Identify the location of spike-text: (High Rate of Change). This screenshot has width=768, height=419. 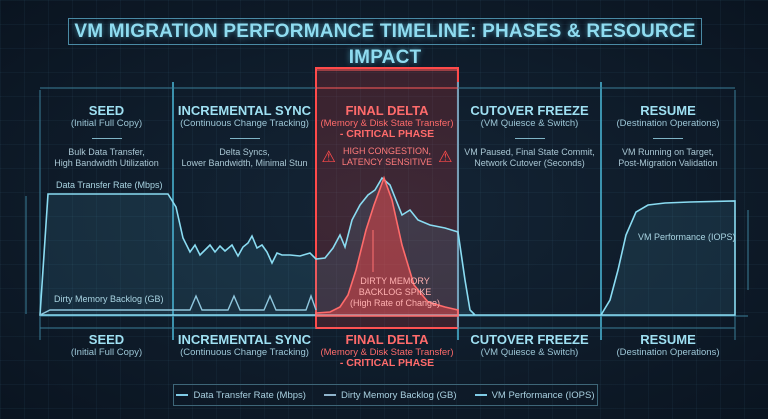
(395, 303).